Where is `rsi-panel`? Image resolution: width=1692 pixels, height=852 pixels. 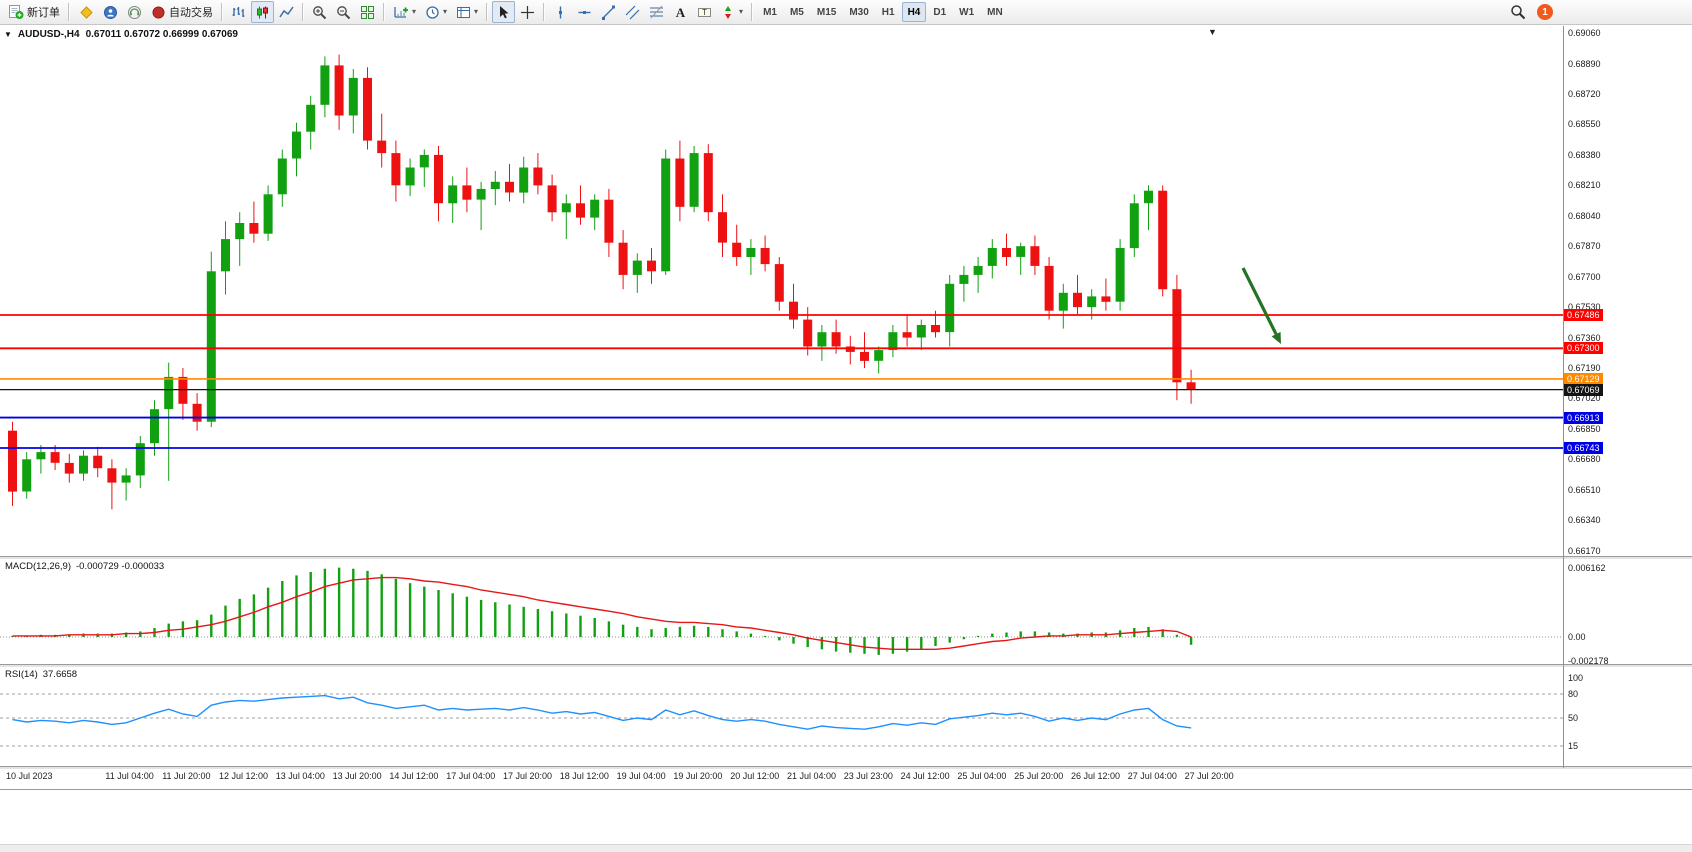
rsi-panel is located at coordinates (781, 716).